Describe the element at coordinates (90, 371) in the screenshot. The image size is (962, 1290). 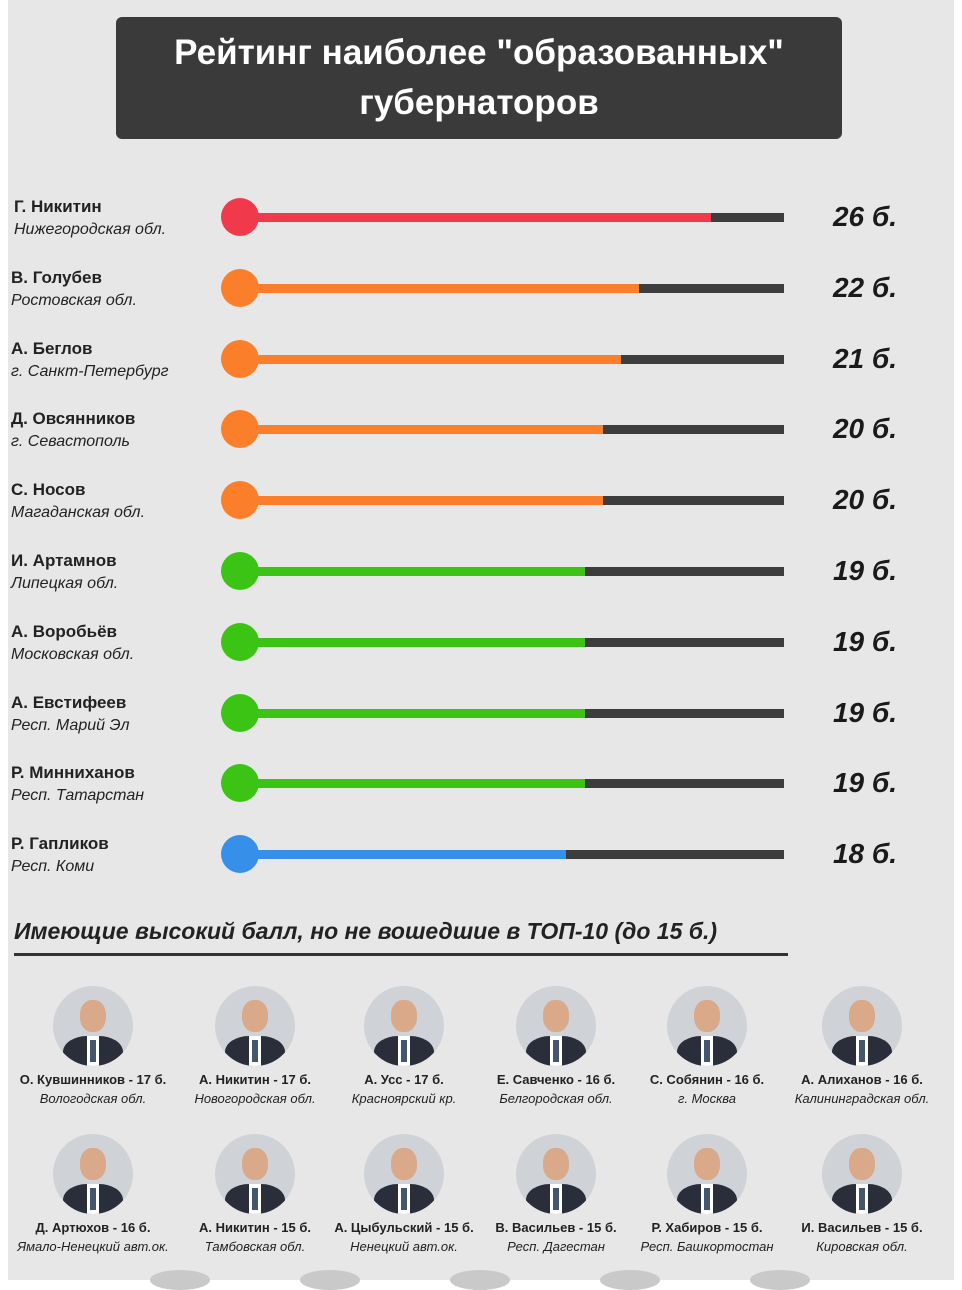
I see `governor-region: г. Санкт-Петербург` at that location.